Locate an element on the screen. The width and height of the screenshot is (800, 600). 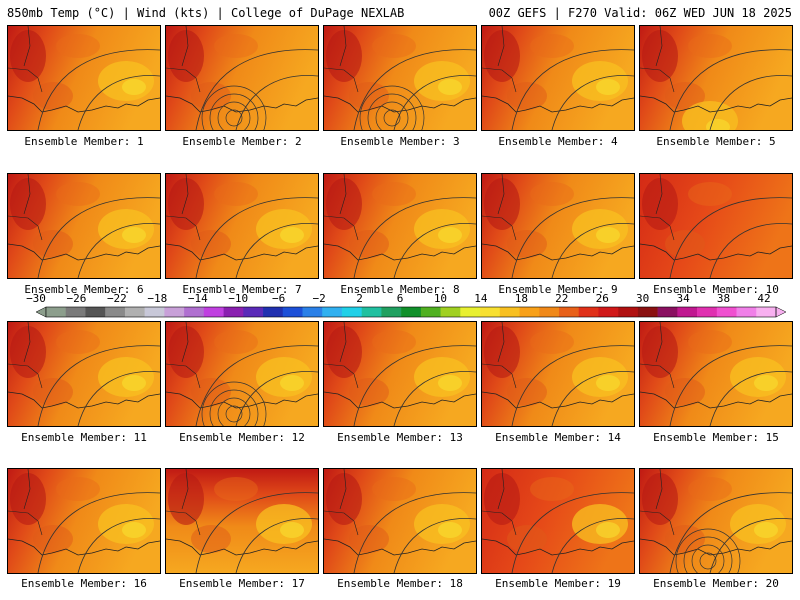
colorbar-tick-label: 18 is located at coordinates (521, 298).